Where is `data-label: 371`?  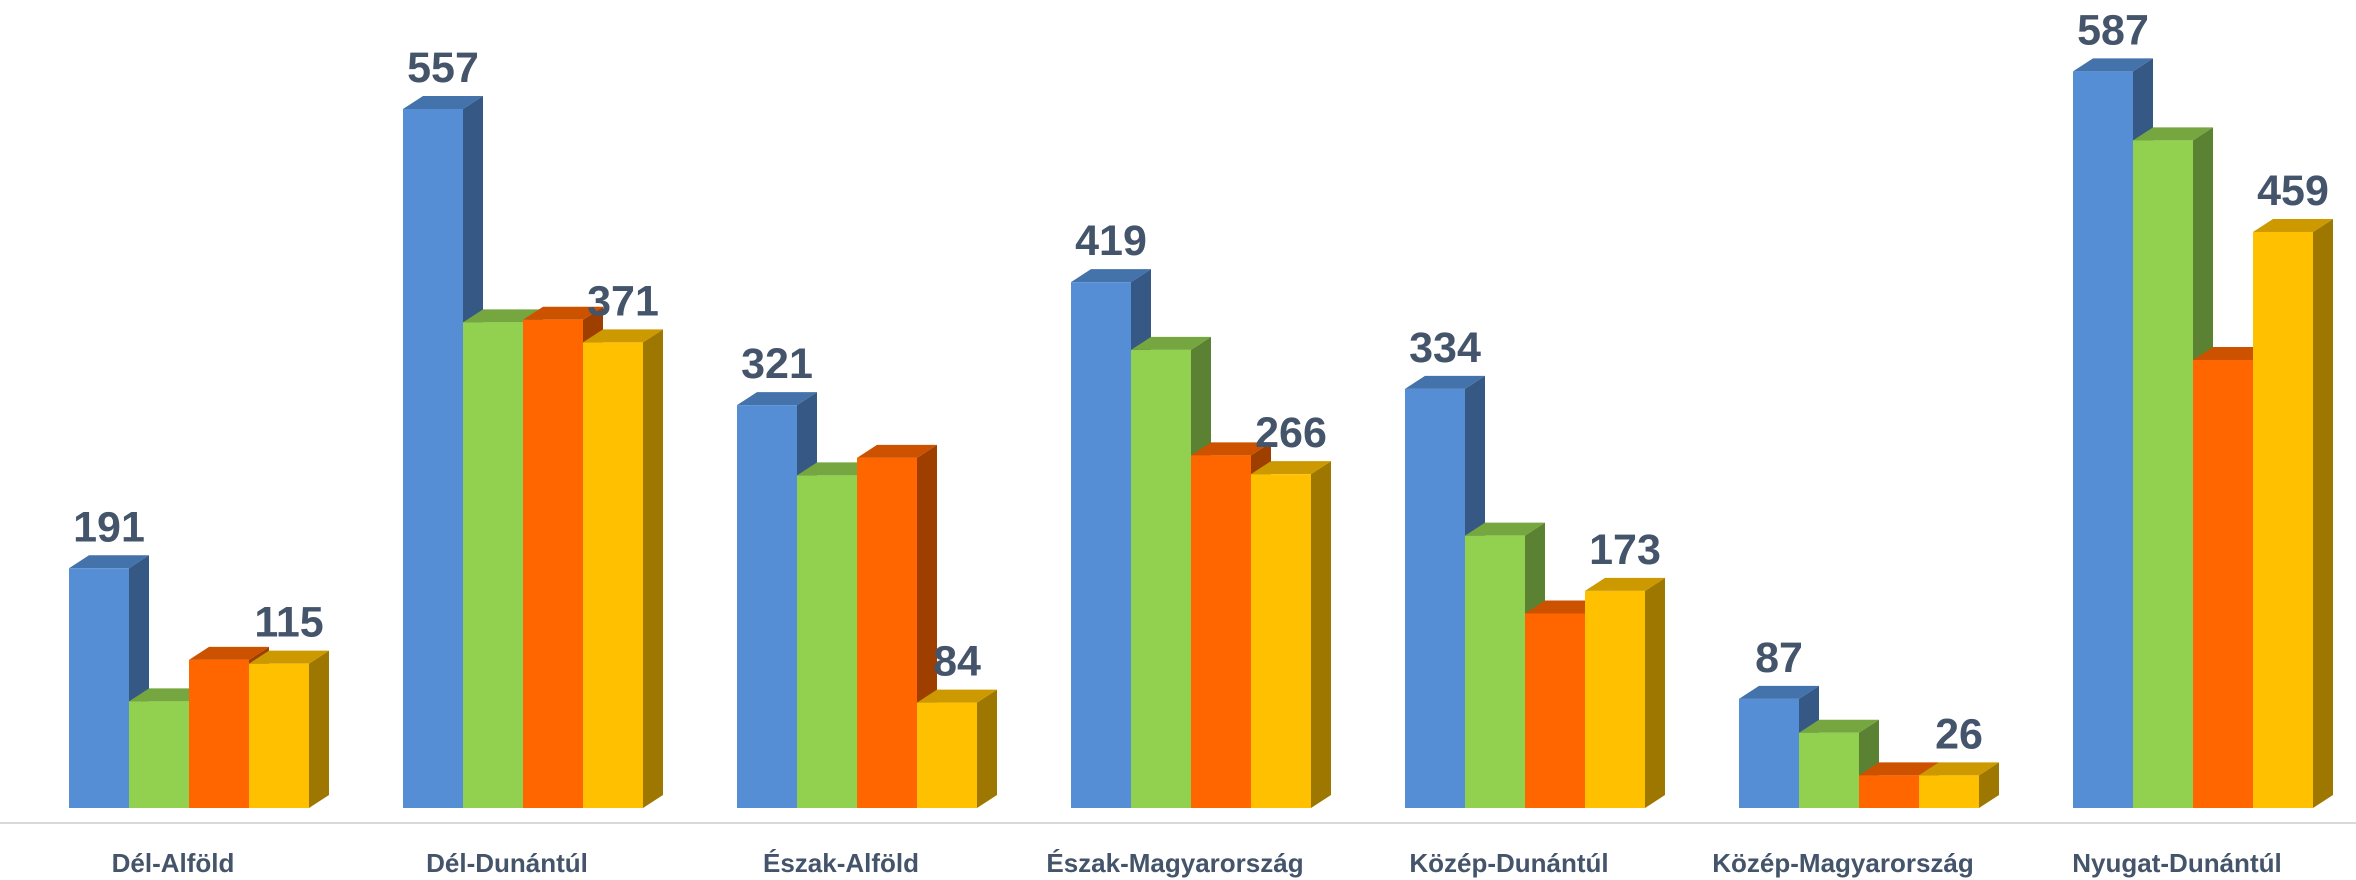 data-label: 371 is located at coordinates (623, 301).